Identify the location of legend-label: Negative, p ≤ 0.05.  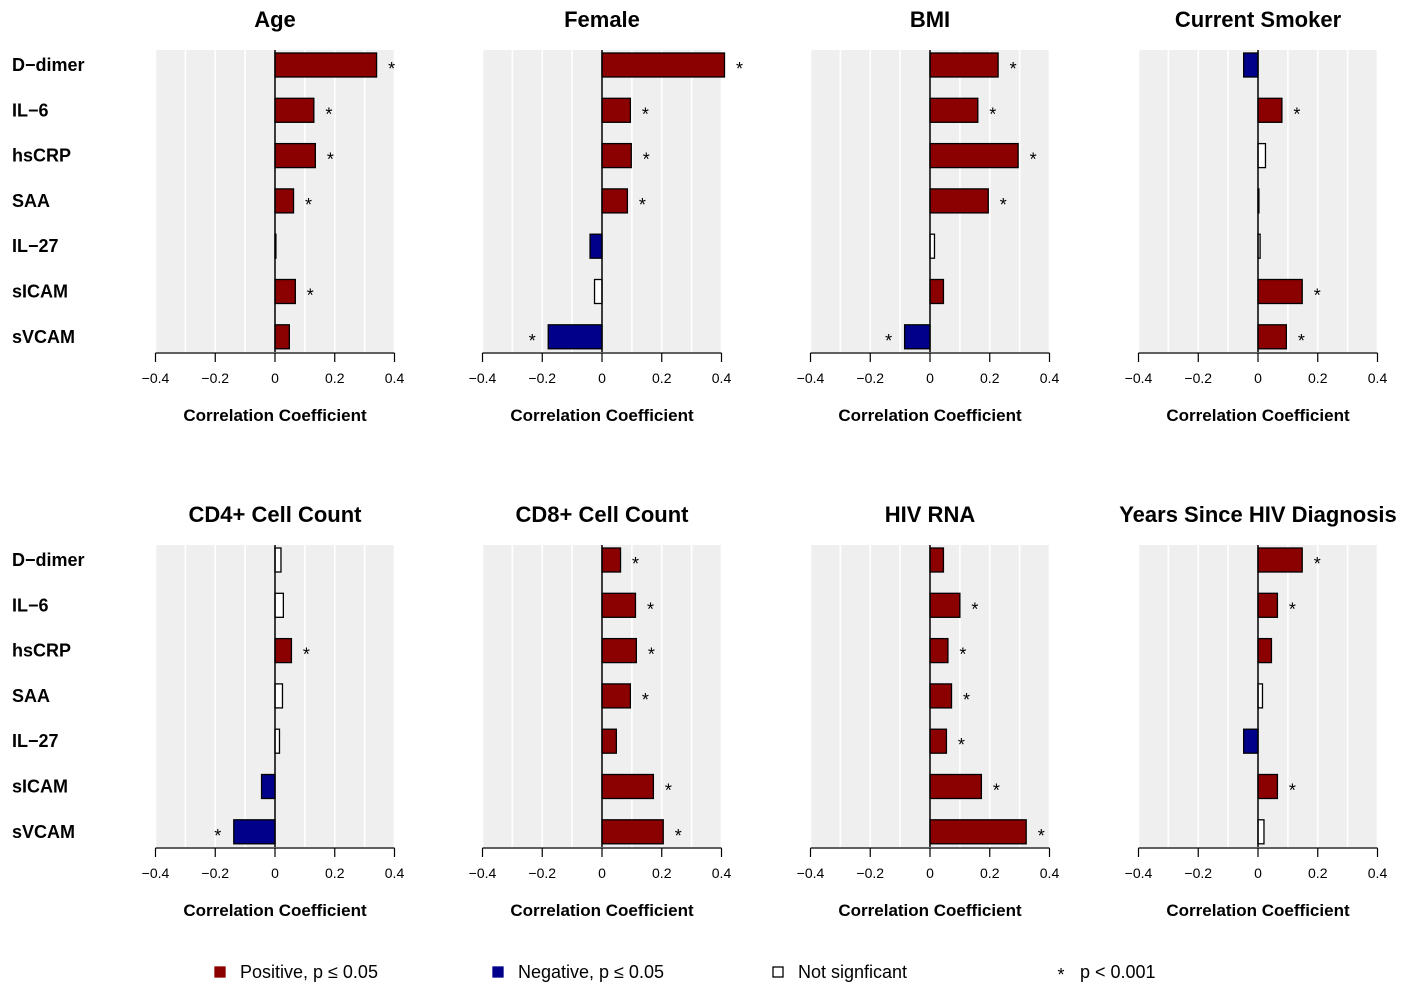
(591, 972).